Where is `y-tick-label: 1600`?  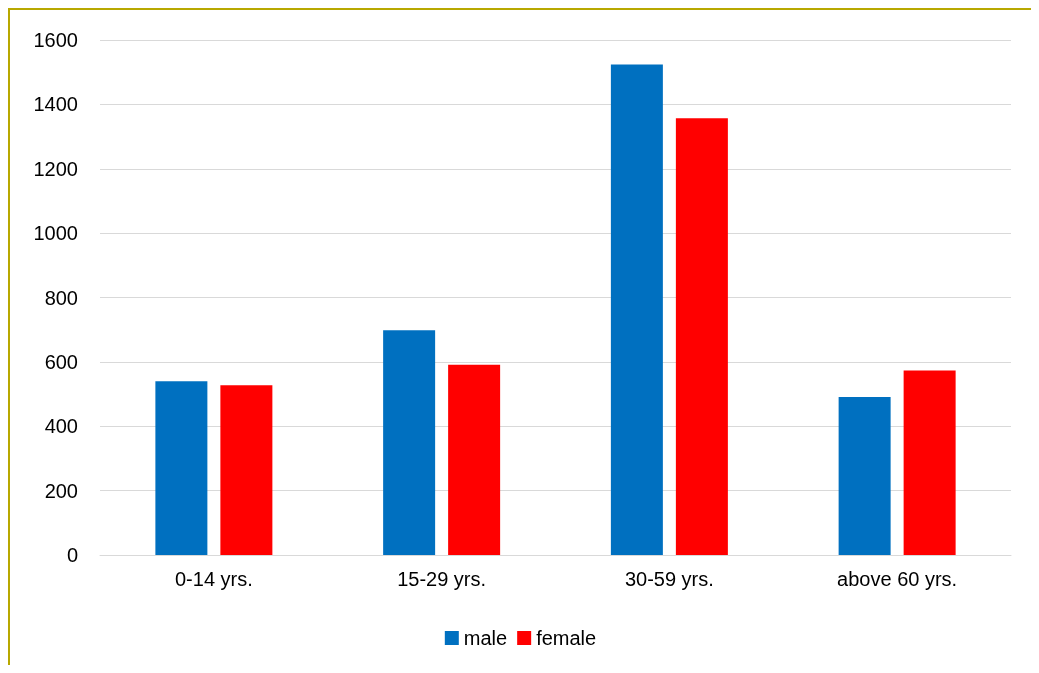 y-tick-label: 1600 is located at coordinates (55, 40).